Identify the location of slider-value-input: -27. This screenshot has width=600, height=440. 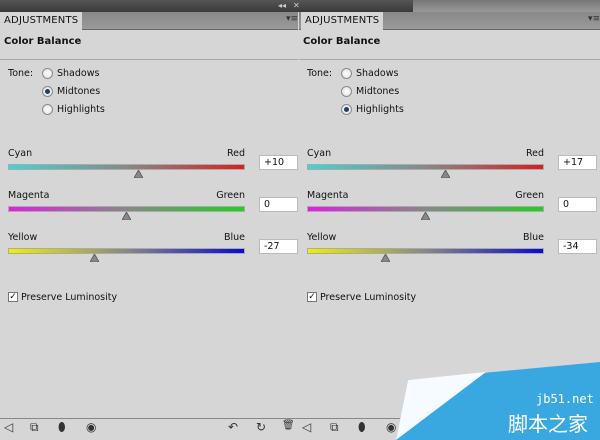
(278, 246).